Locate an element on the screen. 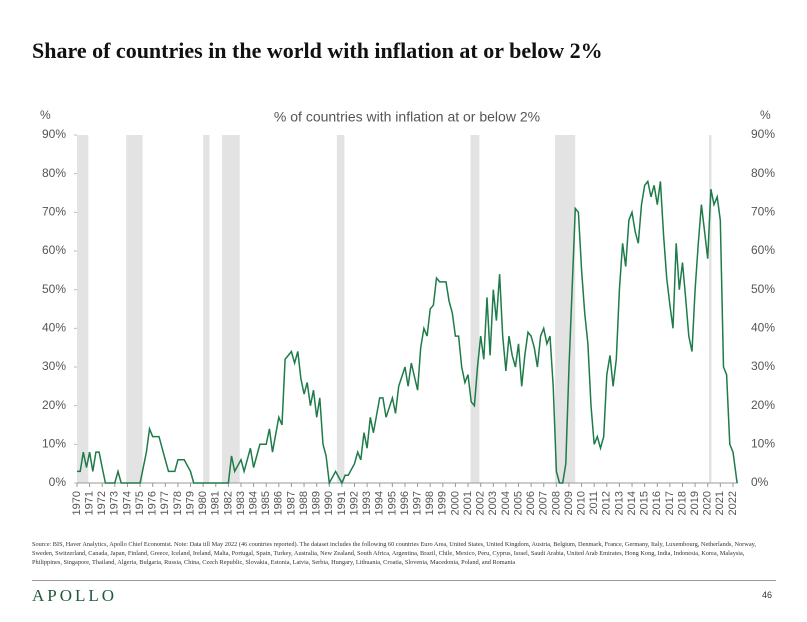  y-tick-label: 60% is located at coordinates (54, 250).